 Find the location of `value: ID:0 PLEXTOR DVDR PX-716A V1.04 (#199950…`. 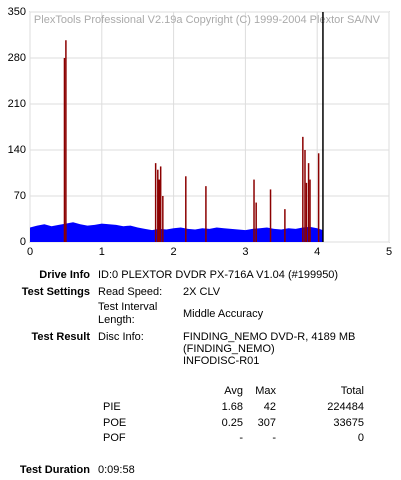

value: ID:0 PLEXTOR DVDR PX-716A V1.04 (#199950… is located at coordinates (218, 275).